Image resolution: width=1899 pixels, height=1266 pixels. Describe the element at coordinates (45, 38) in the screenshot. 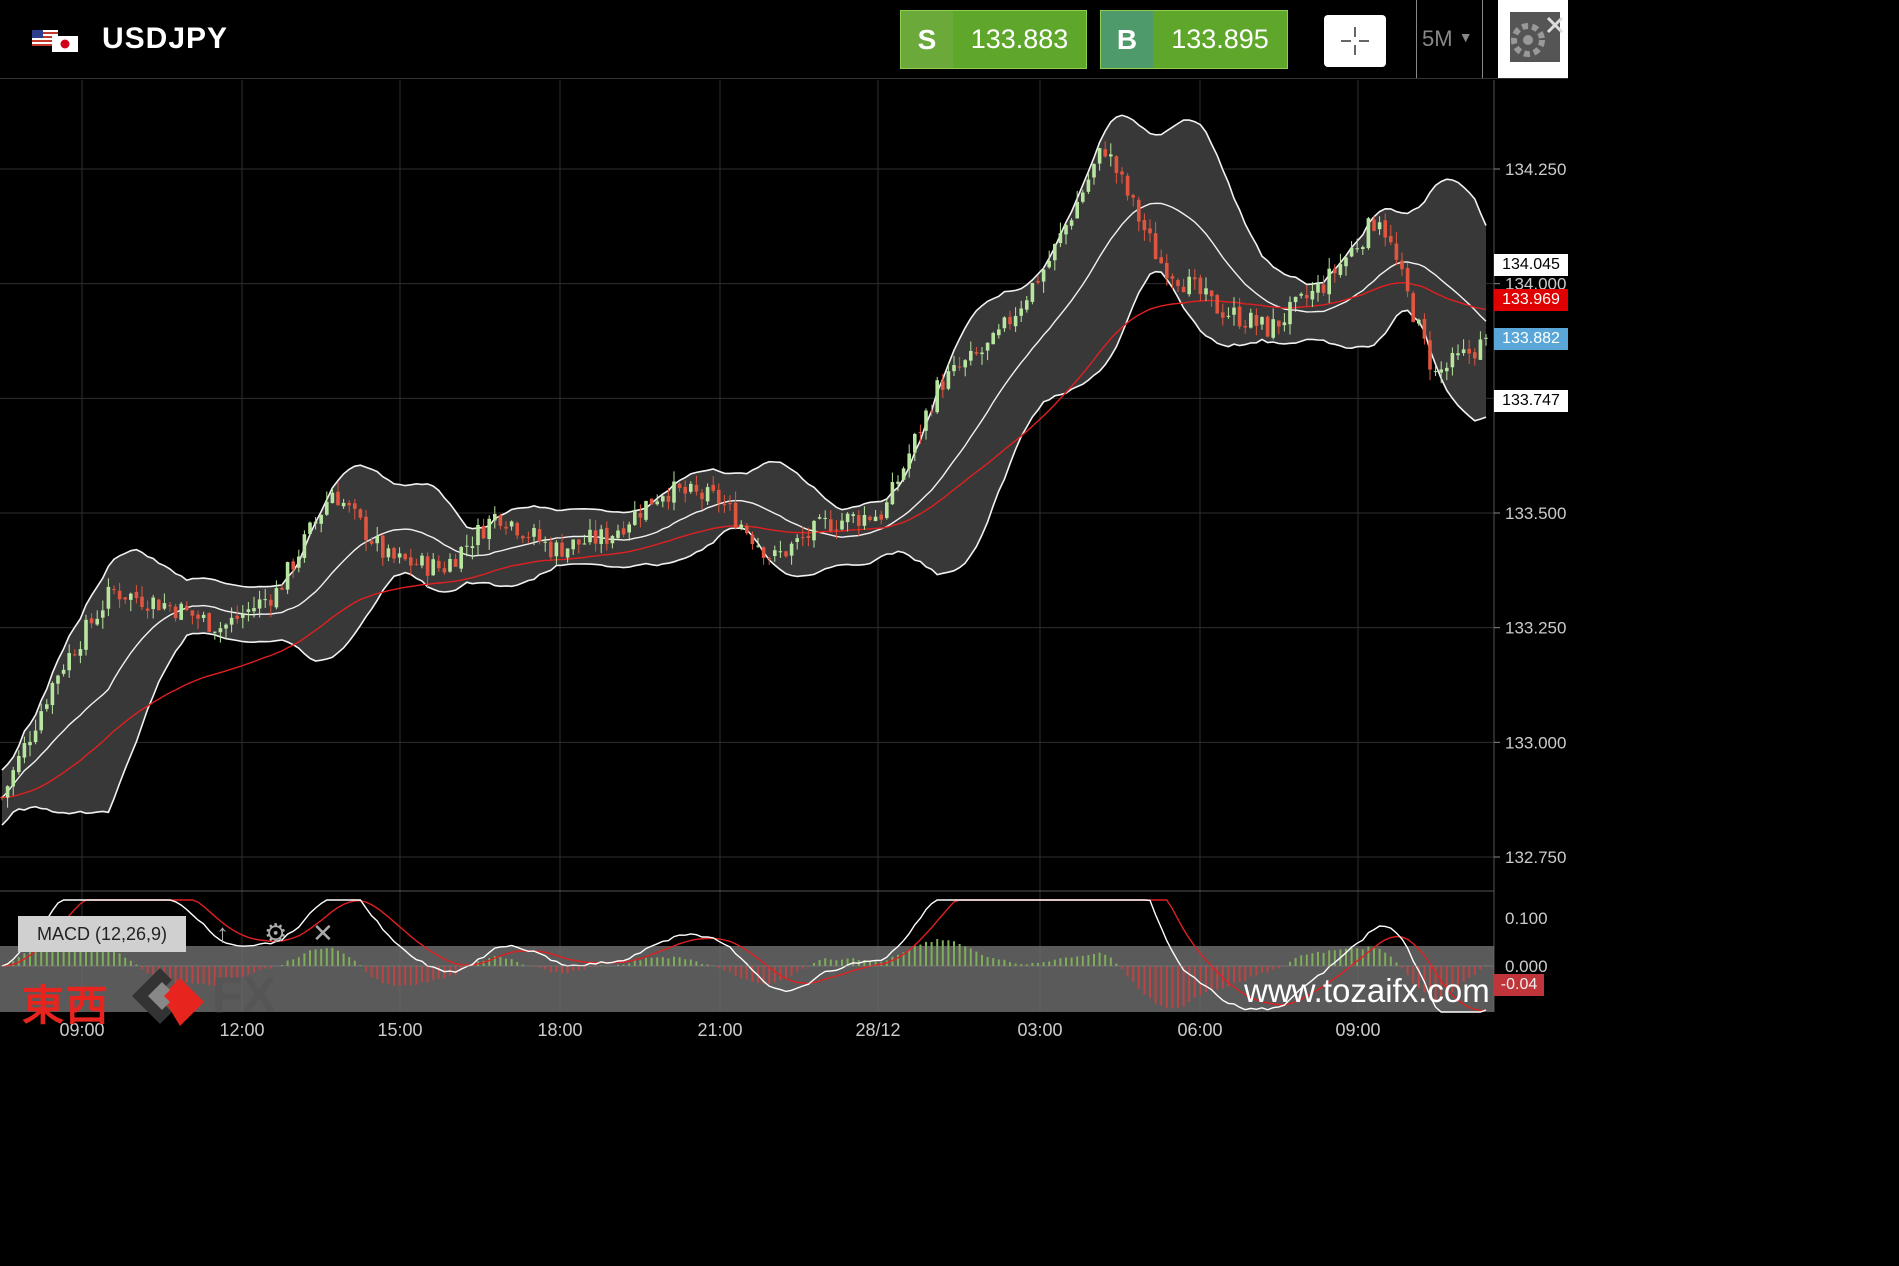

I see `us-flag-icon` at that location.